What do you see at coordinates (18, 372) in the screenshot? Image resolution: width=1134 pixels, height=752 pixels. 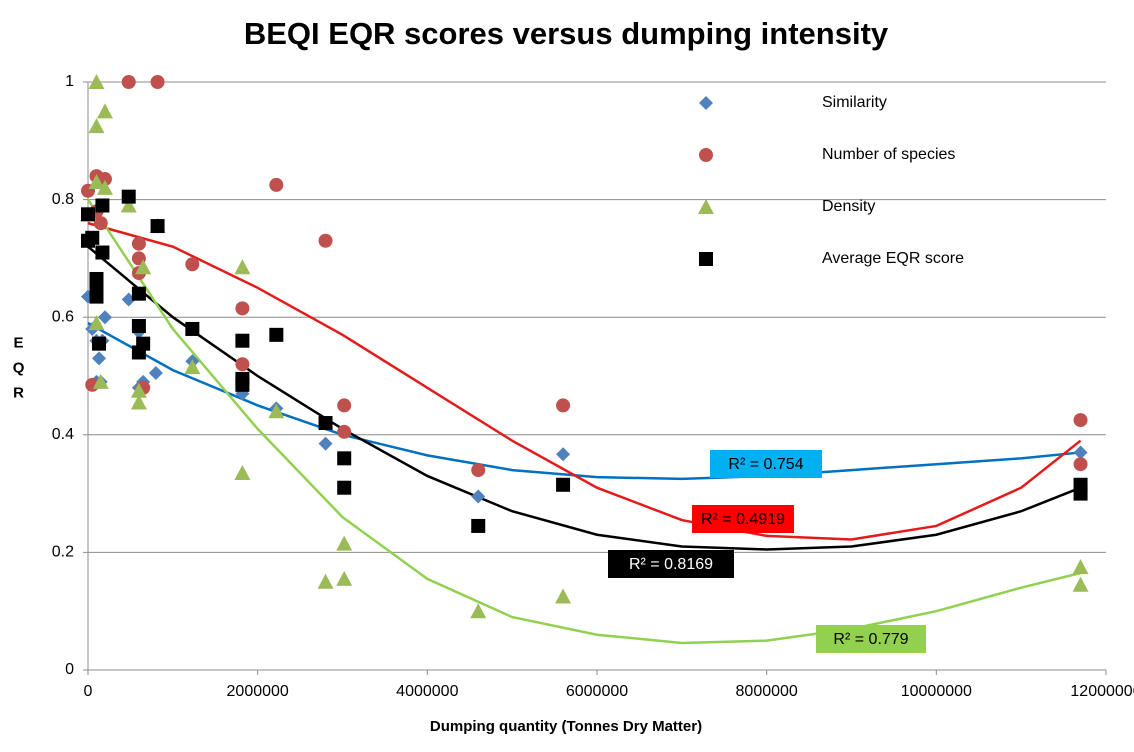 I see `y-axis-label: EQR` at bounding box center [18, 372].